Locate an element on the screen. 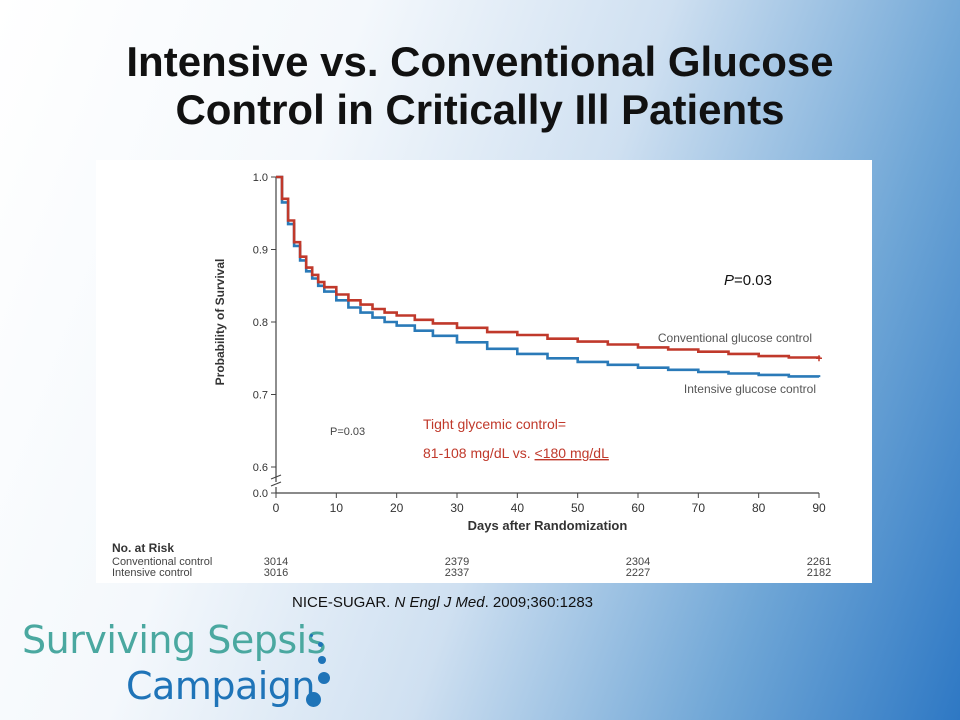 The image size is (960, 720). at-risk-count: 3016 is located at coordinates (276, 573).